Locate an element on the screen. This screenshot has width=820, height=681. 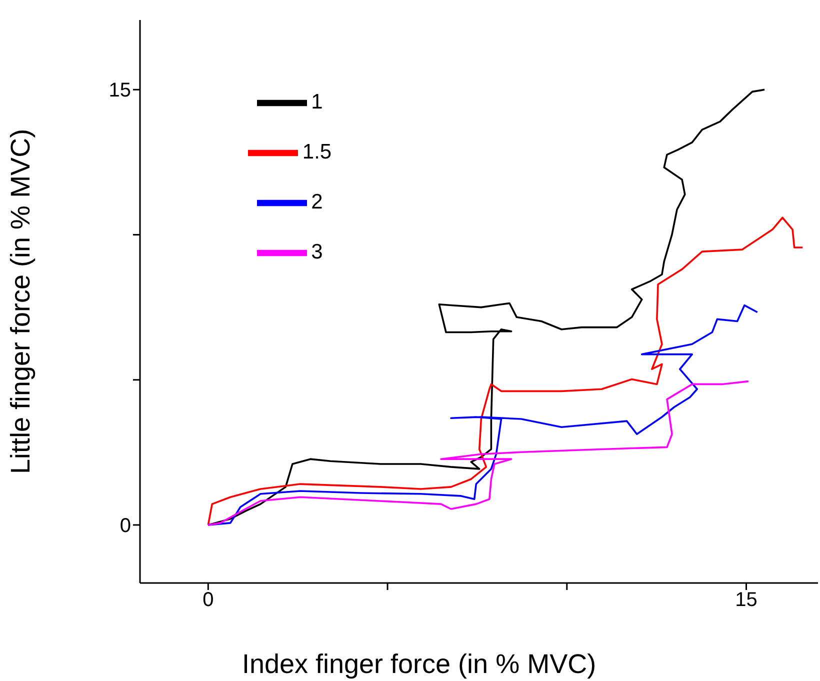
legend-label: 2 is located at coordinates (317, 202).